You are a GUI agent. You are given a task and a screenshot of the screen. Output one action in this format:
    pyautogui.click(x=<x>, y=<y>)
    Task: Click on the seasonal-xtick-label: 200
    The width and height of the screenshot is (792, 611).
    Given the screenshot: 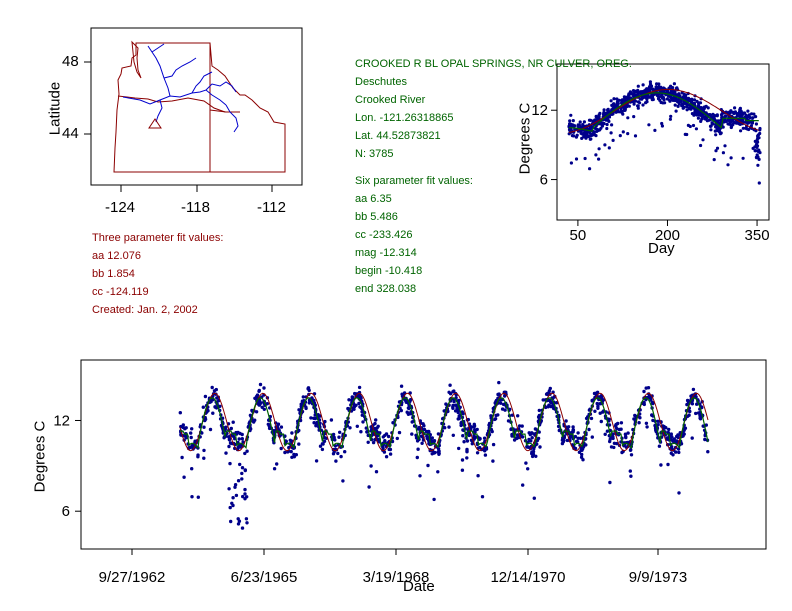 What is the action you would take?
    pyautogui.click(x=667, y=235)
    